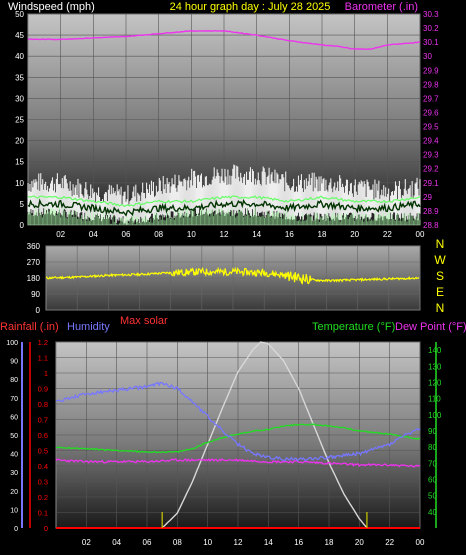 The height and width of the screenshot is (555, 466). I want to click on rain-tick-label: 0, so click(46, 528).